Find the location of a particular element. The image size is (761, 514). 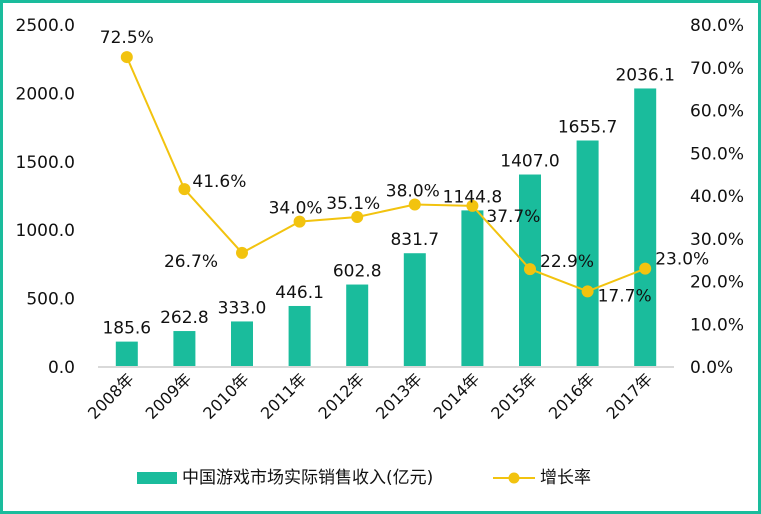

right-tick-label: 10.0% is located at coordinates (717, 325).